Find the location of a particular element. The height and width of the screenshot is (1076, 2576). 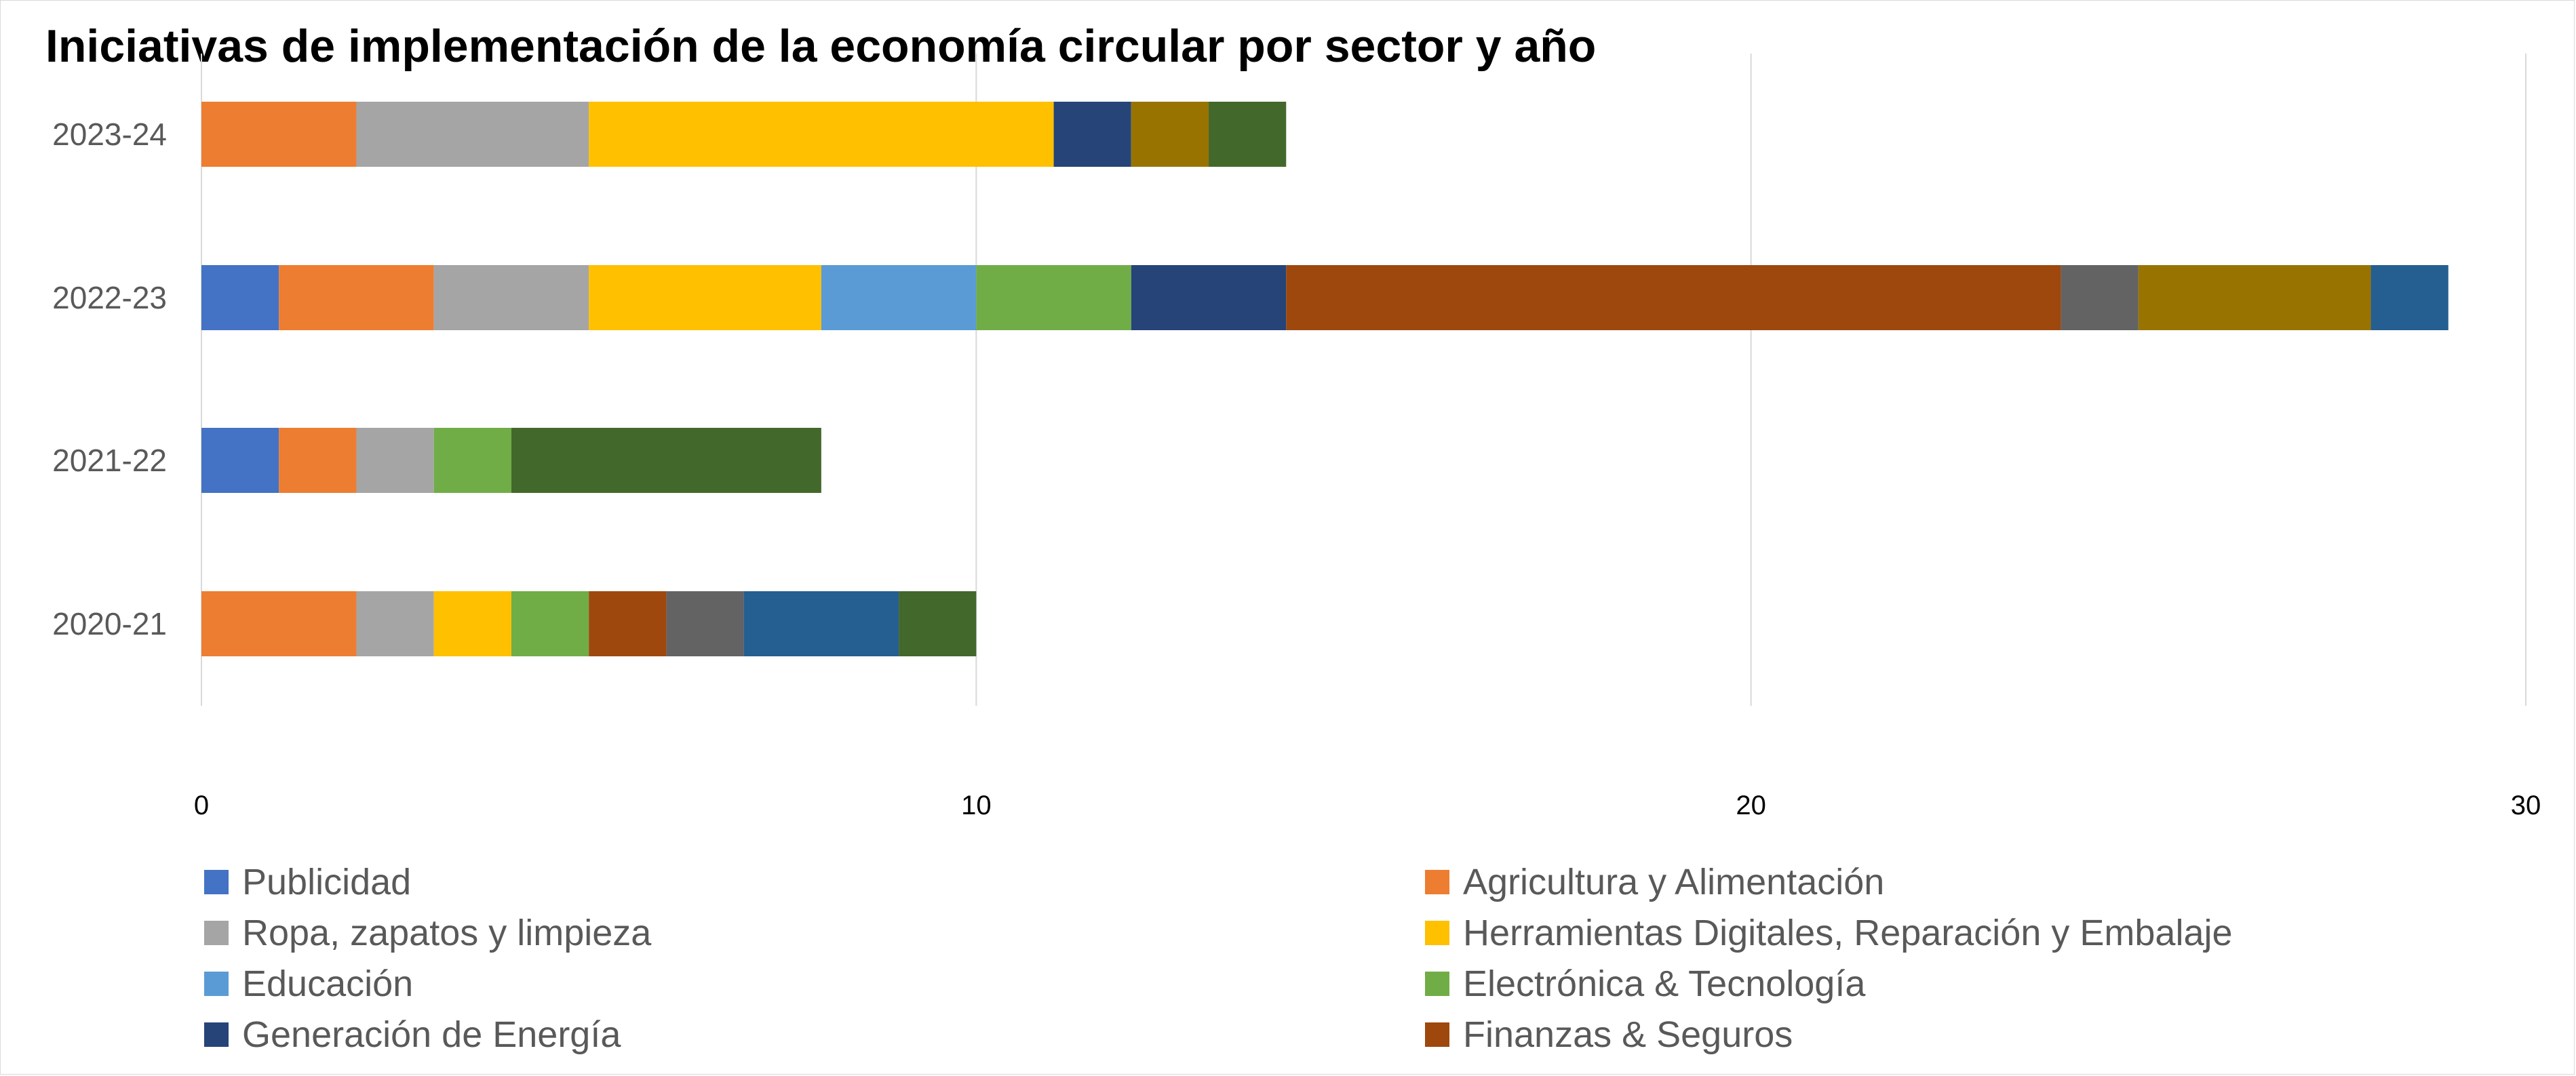

legend-item: Finanzas & Seguros is located at coordinates (1933, 1034).